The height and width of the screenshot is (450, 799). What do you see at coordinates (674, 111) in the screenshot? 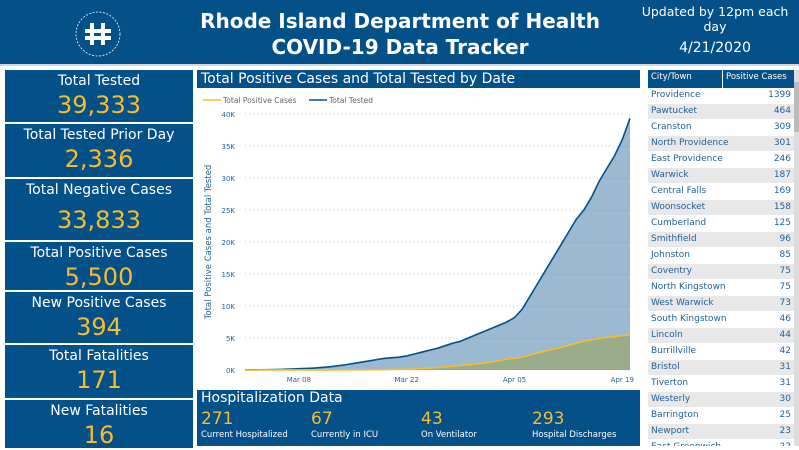
I see `city-name: Pawtucket` at bounding box center [674, 111].